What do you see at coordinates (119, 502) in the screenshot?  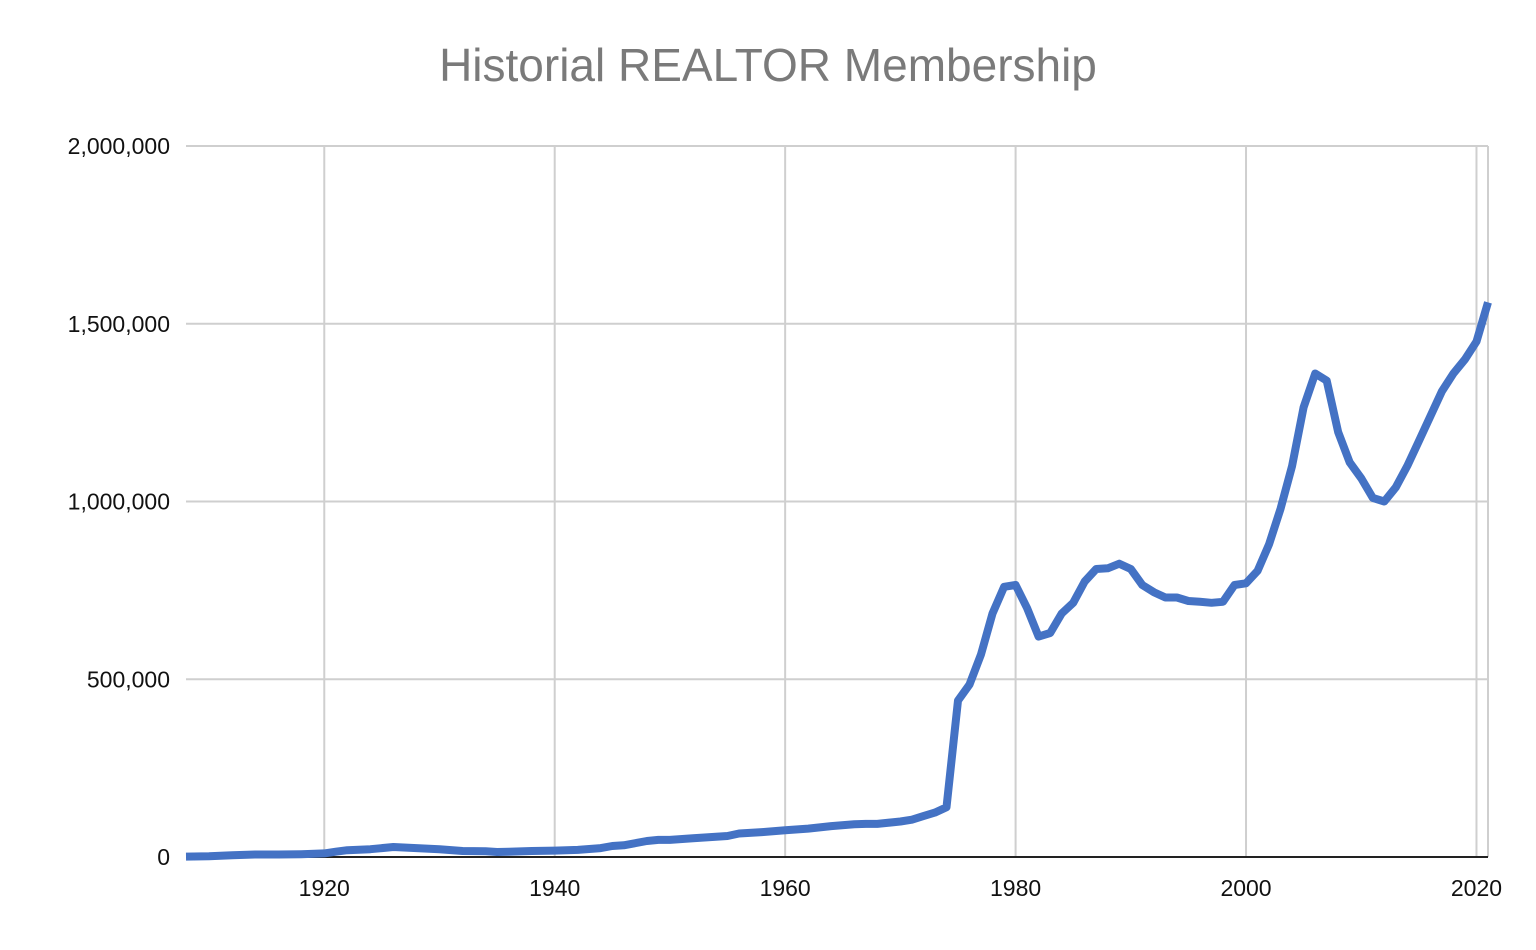 I see `y-tick-label: 1,000,000` at bounding box center [119, 502].